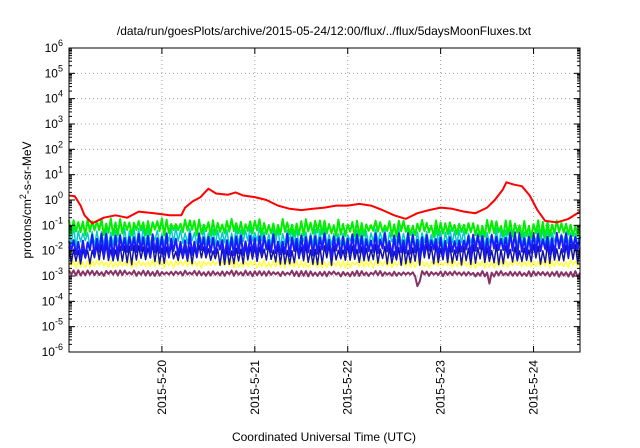  I want to click on y-tick-label: 10⁻³, so click(52, 274).